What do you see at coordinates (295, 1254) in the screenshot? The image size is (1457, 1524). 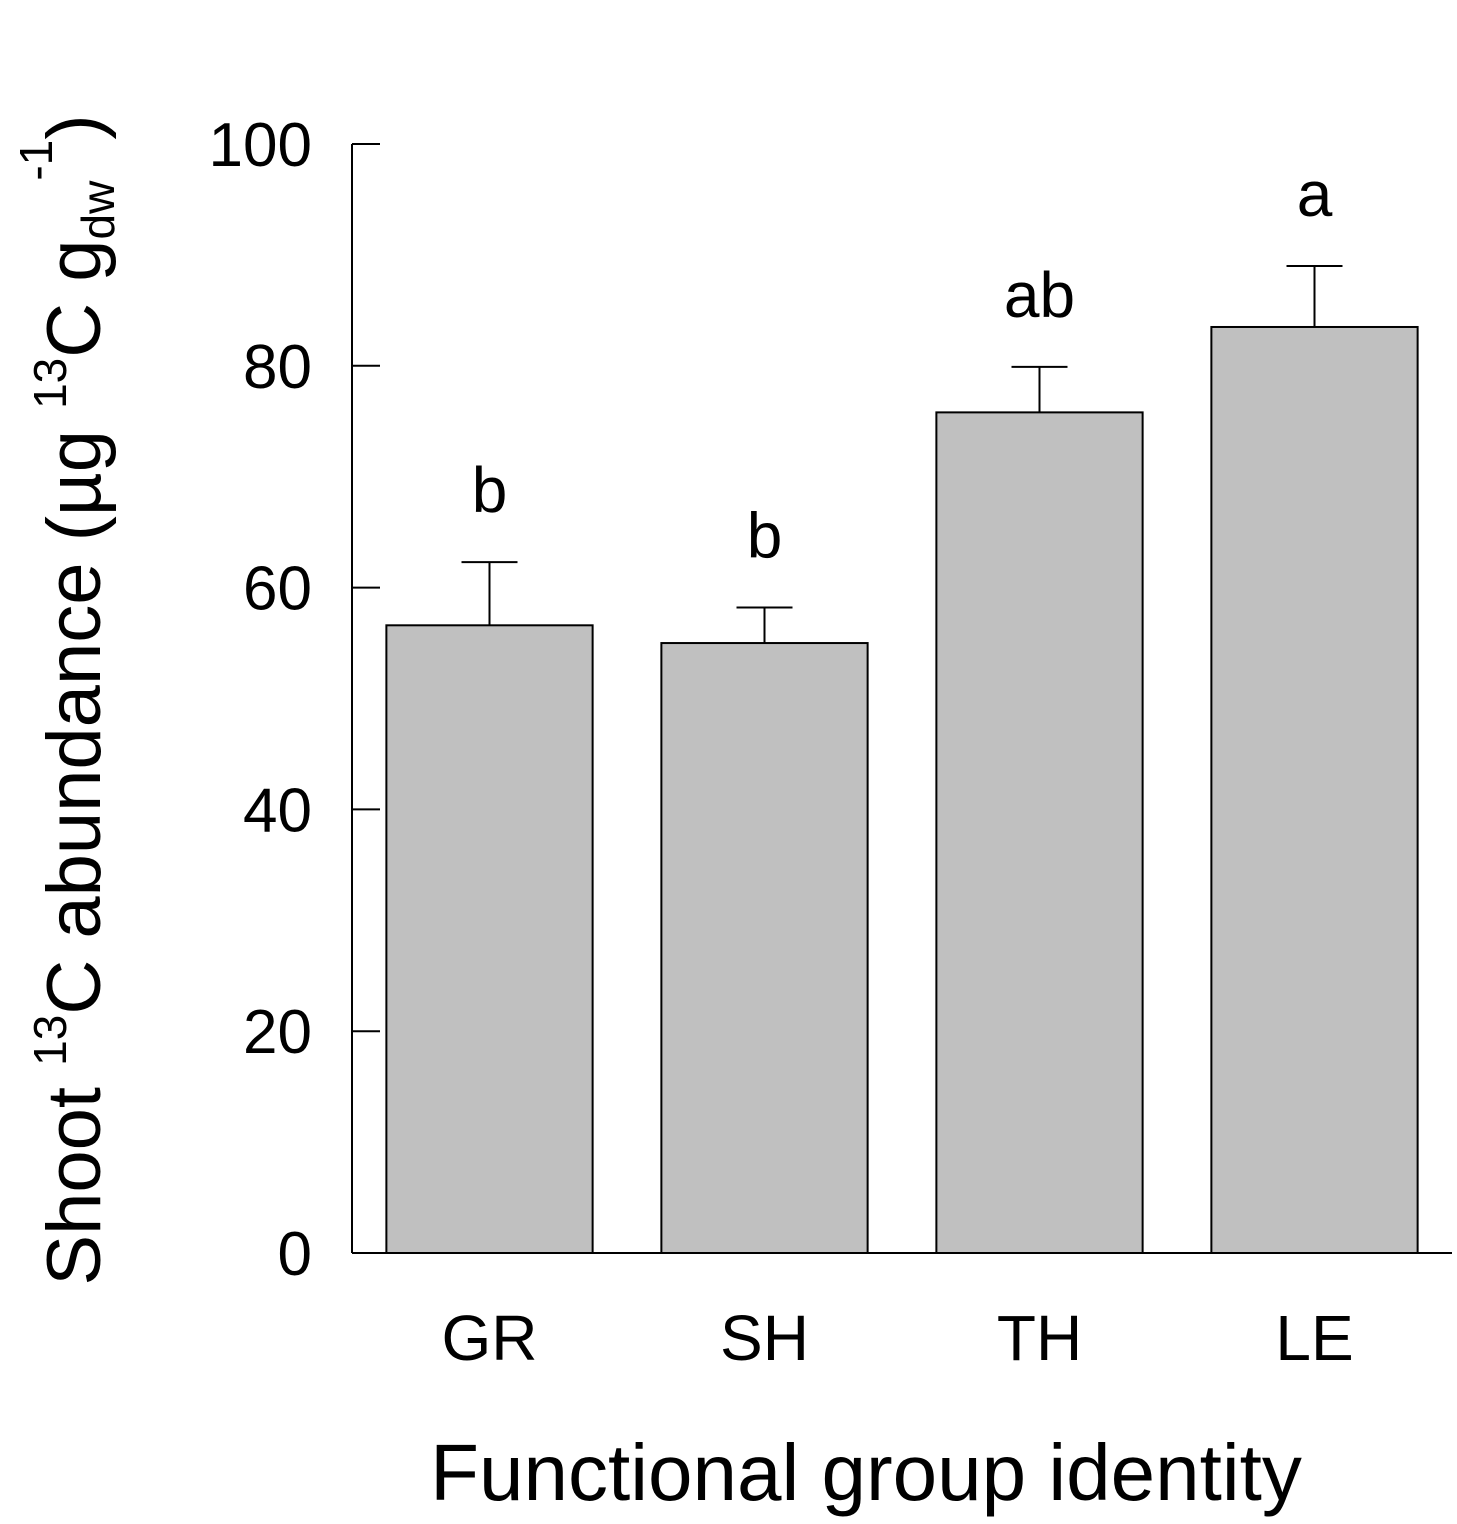 I see `y-tick-label: 0` at bounding box center [295, 1254].